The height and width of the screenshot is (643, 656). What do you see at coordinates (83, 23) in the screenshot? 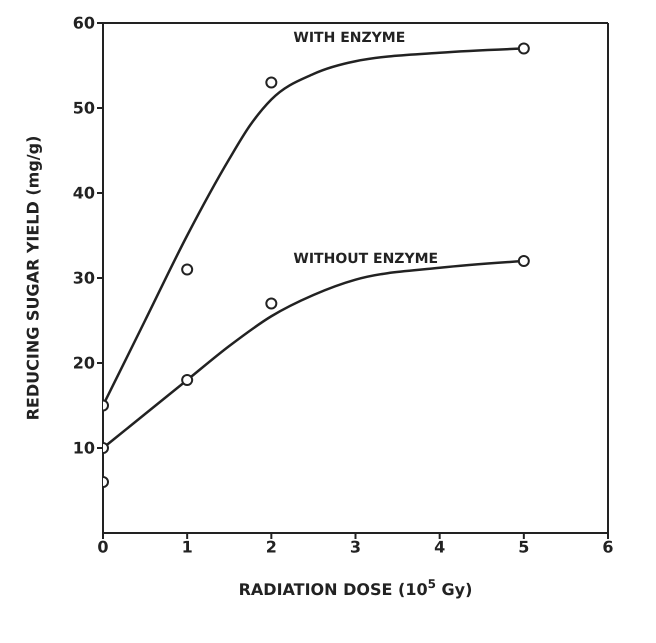
I see `y-tick-label: 60` at bounding box center [83, 23].